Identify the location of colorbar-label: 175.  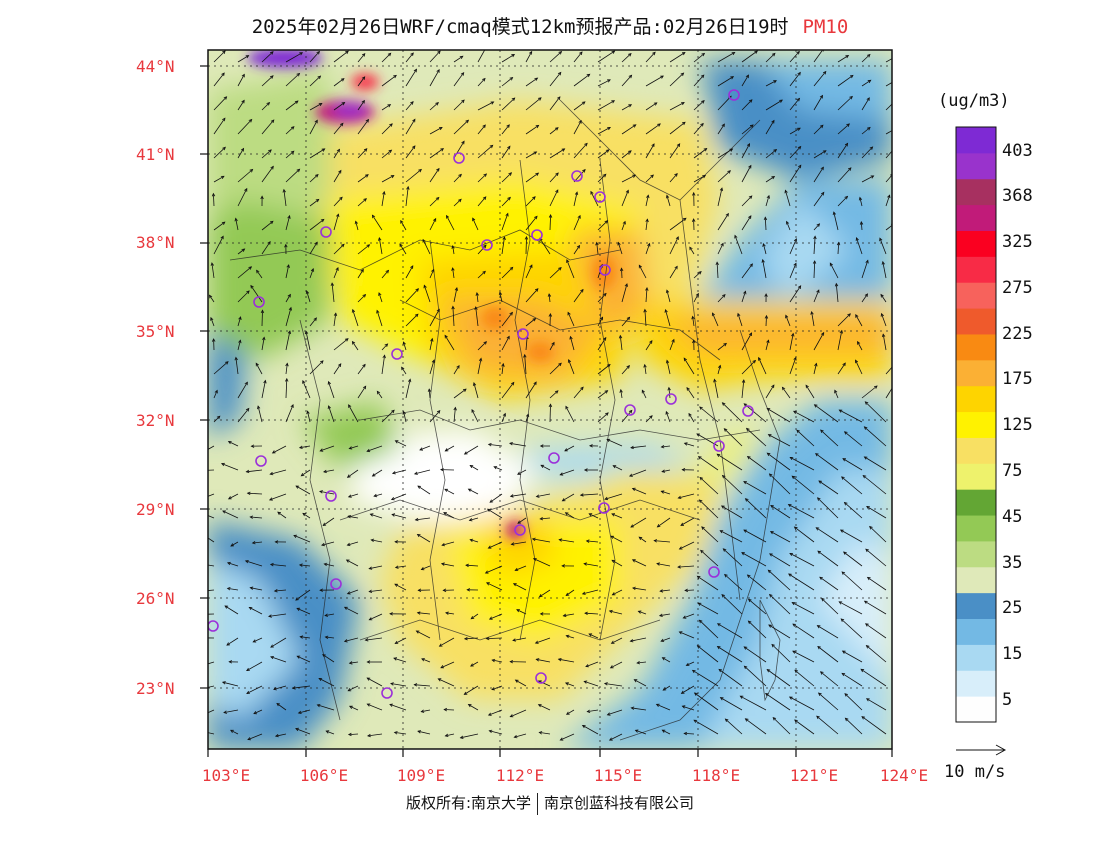
(1017, 379).